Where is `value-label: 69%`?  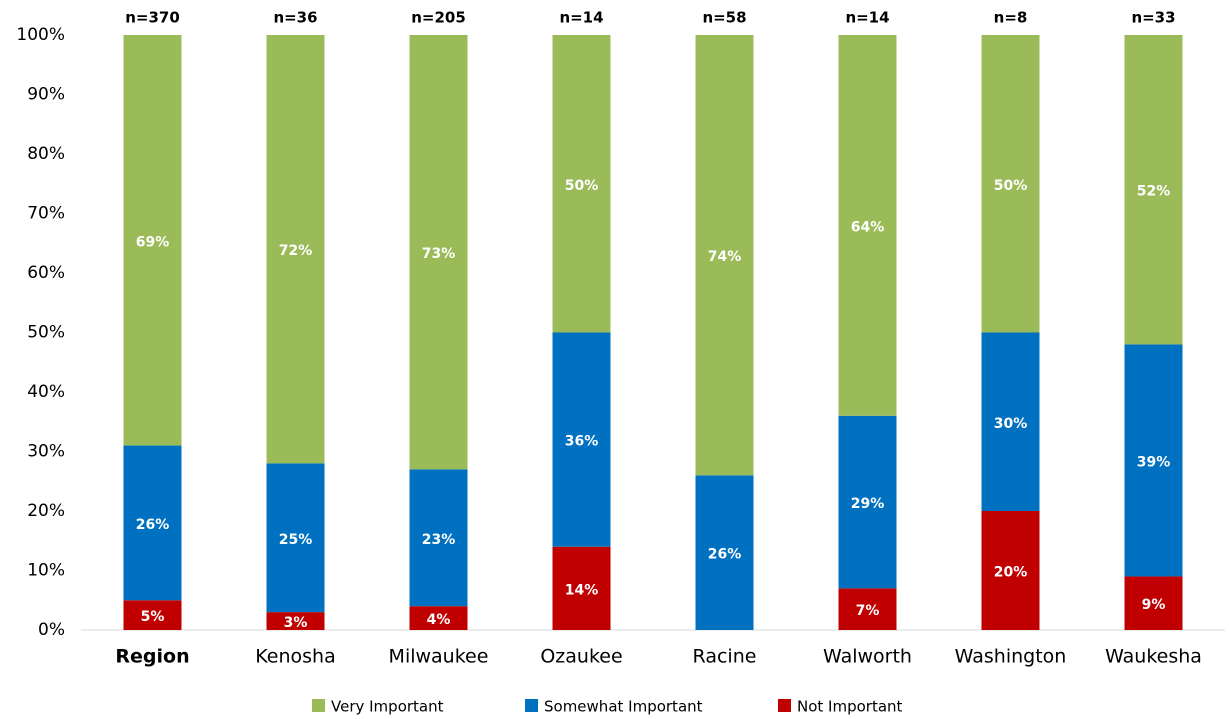 value-label: 69% is located at coordinates (153, 242).